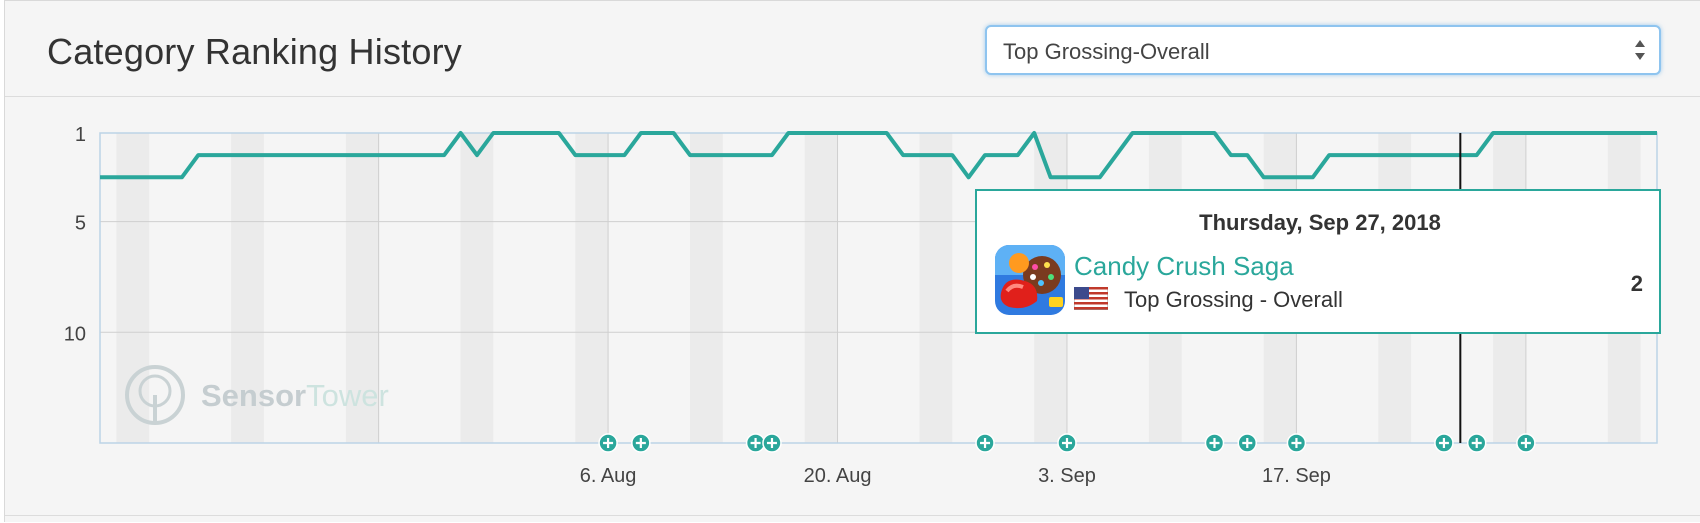 This screenshot has width=1700, height=523. What do you see at coordinates (1323, 50) in the screenshot?
I see `category-select: Top Grossing-Overall` at bounding box center [1323, 50].